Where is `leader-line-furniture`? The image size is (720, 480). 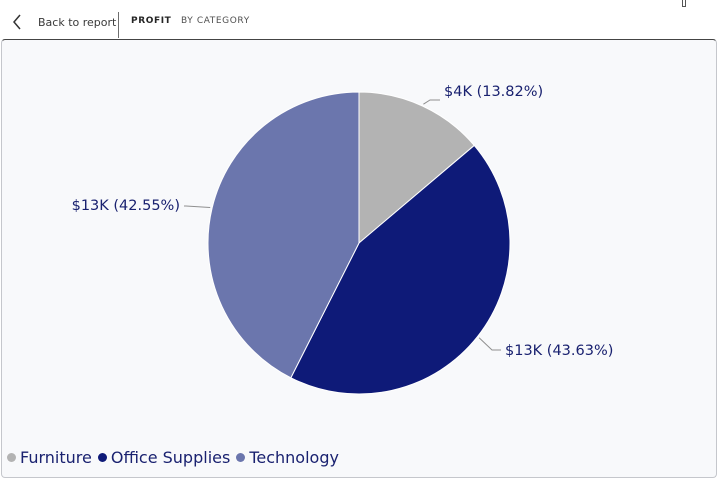
leader-line-furniture is located at coordinates (431, 102).